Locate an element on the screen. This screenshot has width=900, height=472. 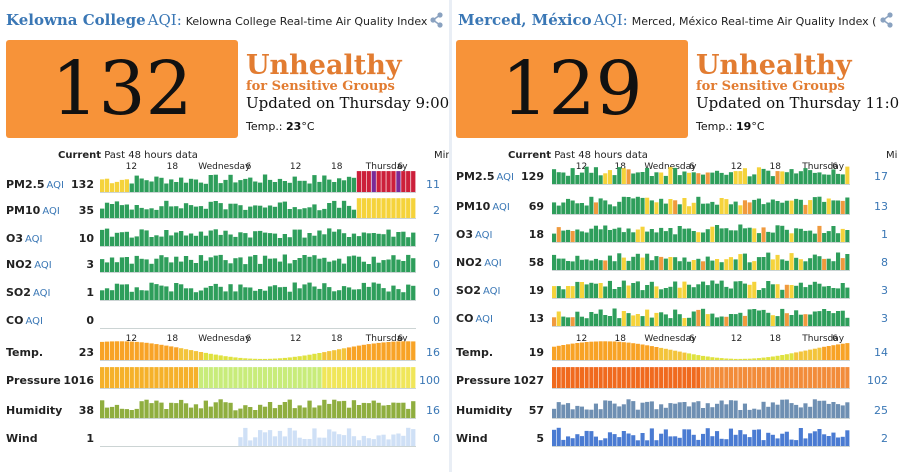
time-tick-top: Thursday is located at coordinates (386, 167).